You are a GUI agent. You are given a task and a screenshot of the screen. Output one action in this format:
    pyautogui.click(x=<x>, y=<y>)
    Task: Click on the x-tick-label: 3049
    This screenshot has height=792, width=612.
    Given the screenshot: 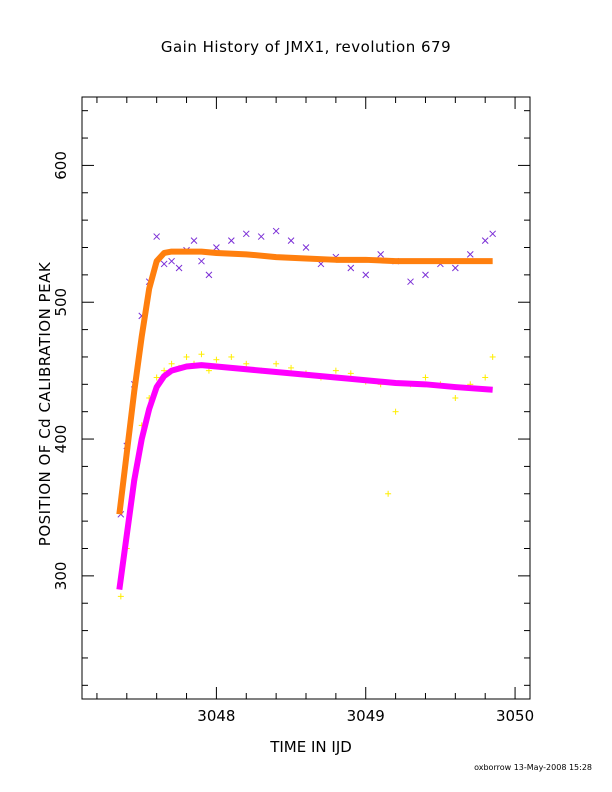 What is the action you would take?
    pyautogui.click(x=366, y=716)
    